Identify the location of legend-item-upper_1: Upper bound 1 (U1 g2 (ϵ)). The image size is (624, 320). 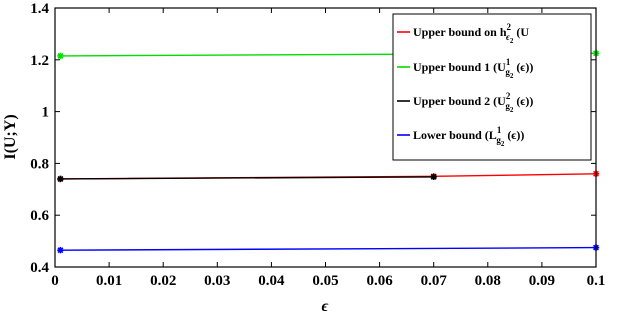
(465, 68).